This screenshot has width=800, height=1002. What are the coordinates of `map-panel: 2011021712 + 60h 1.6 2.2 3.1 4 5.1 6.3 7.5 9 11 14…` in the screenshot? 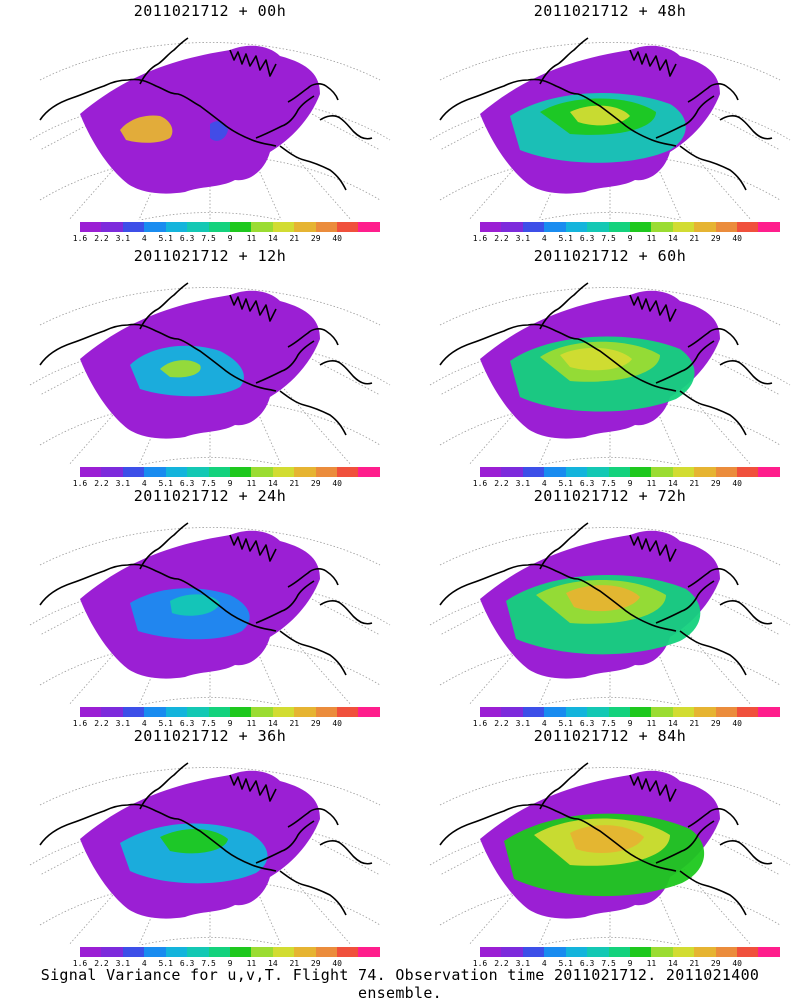 It's located at (610, 366).